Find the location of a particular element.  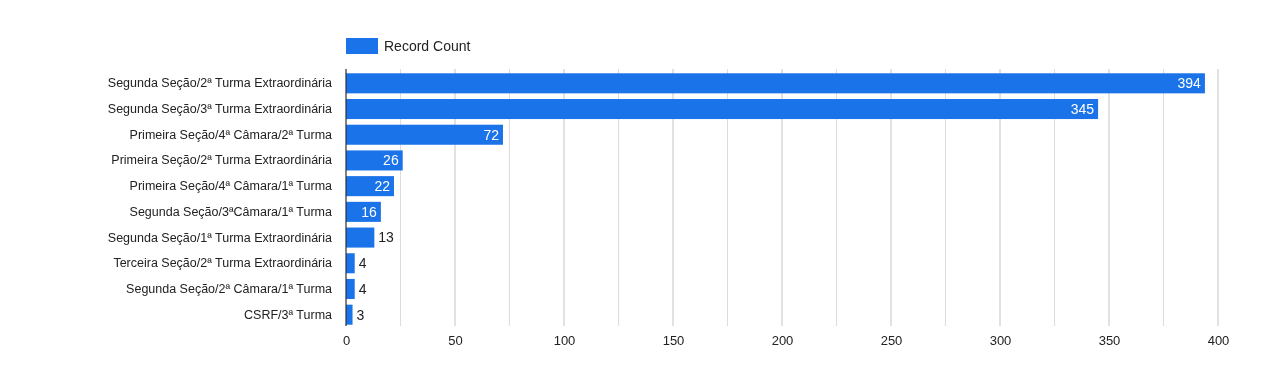

y-tick-label: CSRF/3ª Turma is located at coordinates (288, 314).